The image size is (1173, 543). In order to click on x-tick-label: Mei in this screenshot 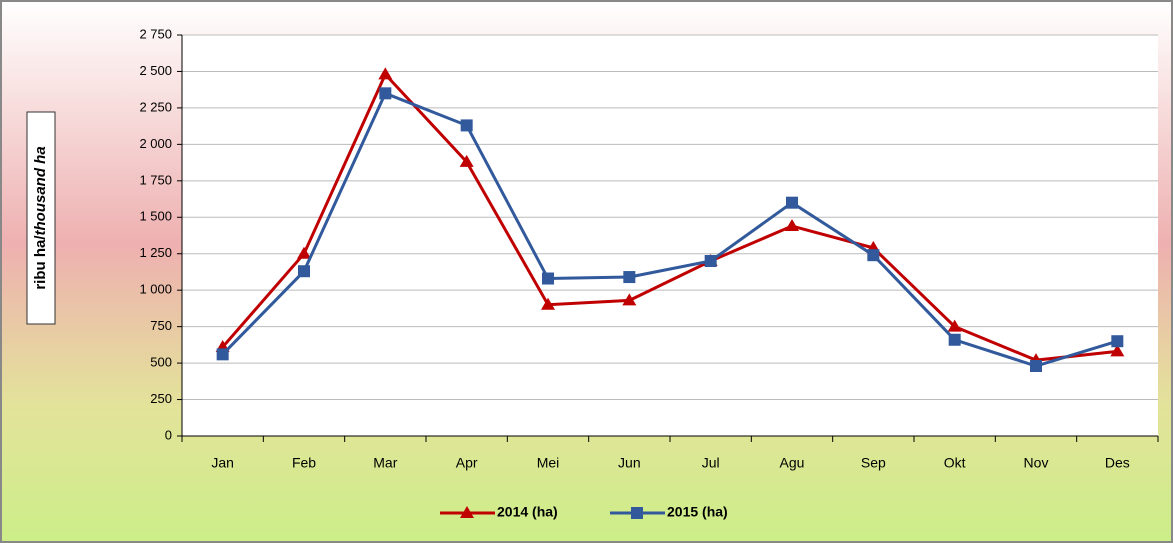, I will do `click(548, 463)`.